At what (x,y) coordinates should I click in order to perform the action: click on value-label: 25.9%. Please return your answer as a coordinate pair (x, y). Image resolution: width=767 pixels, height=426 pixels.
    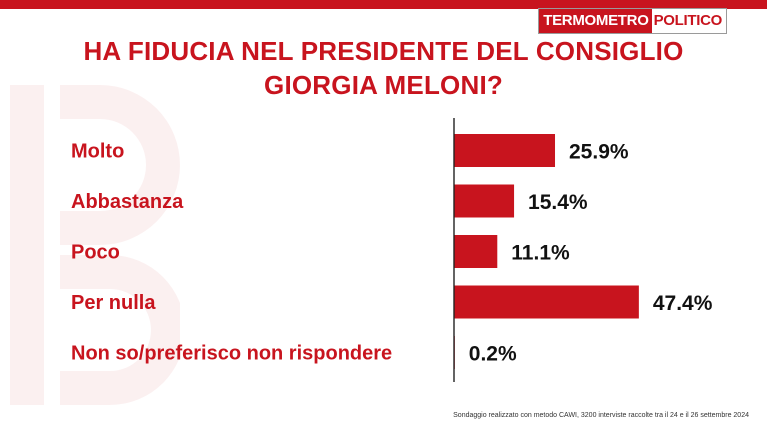
    Looking at the image, I should click on (599, 152).